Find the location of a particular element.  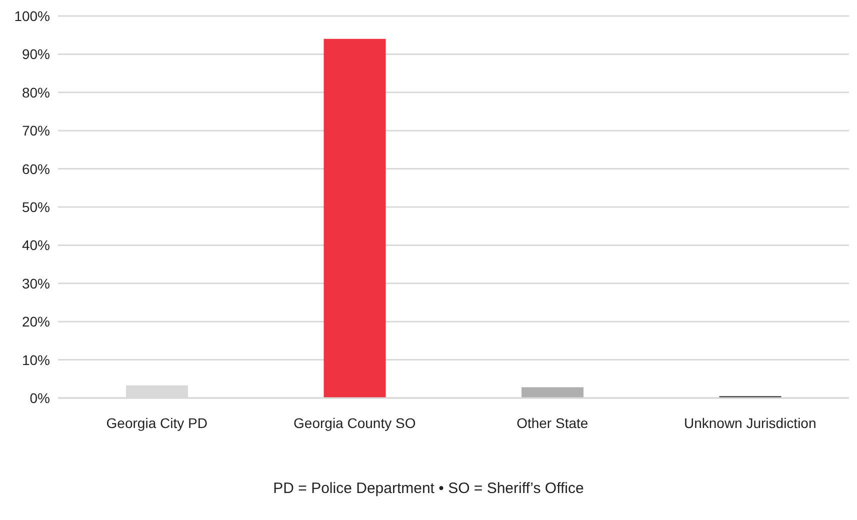

y-tick-label: 10% is located at coordinates (36, 360).